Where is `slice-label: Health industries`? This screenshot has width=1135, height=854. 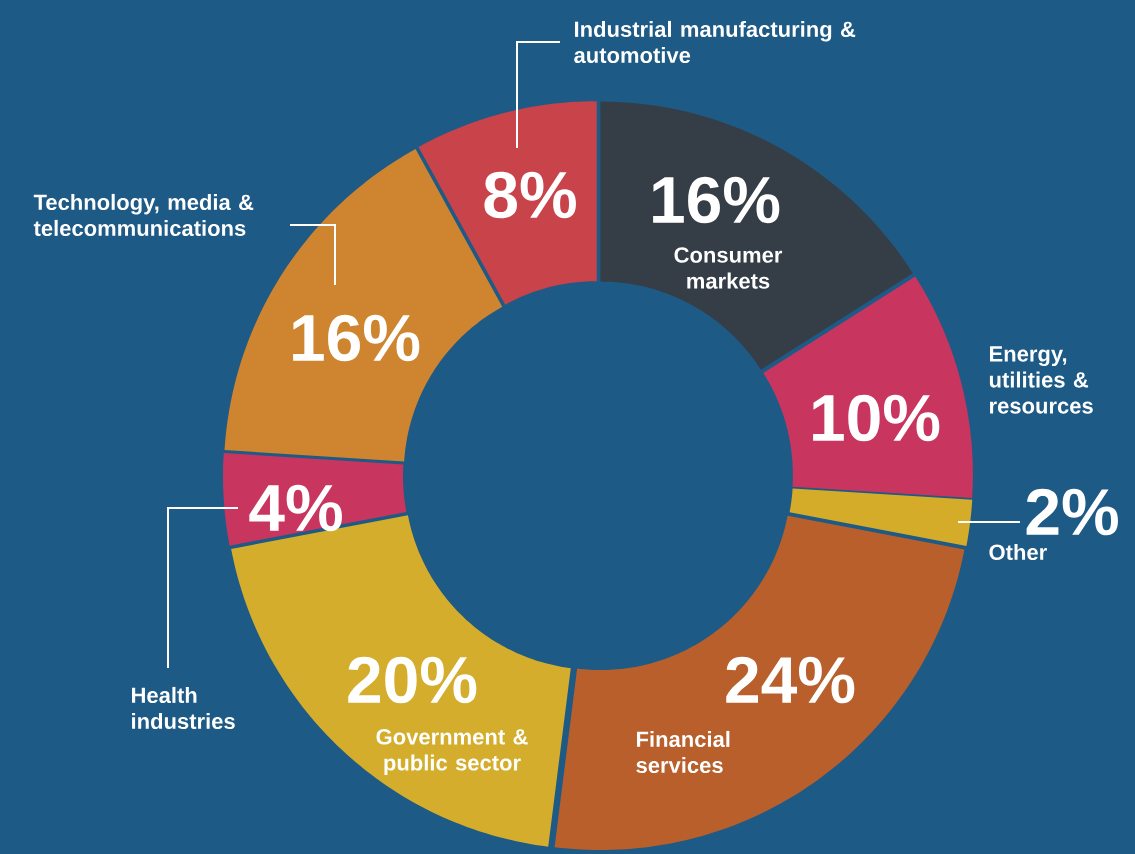 slice-label: Health industries is located at coordinates (183, 708).